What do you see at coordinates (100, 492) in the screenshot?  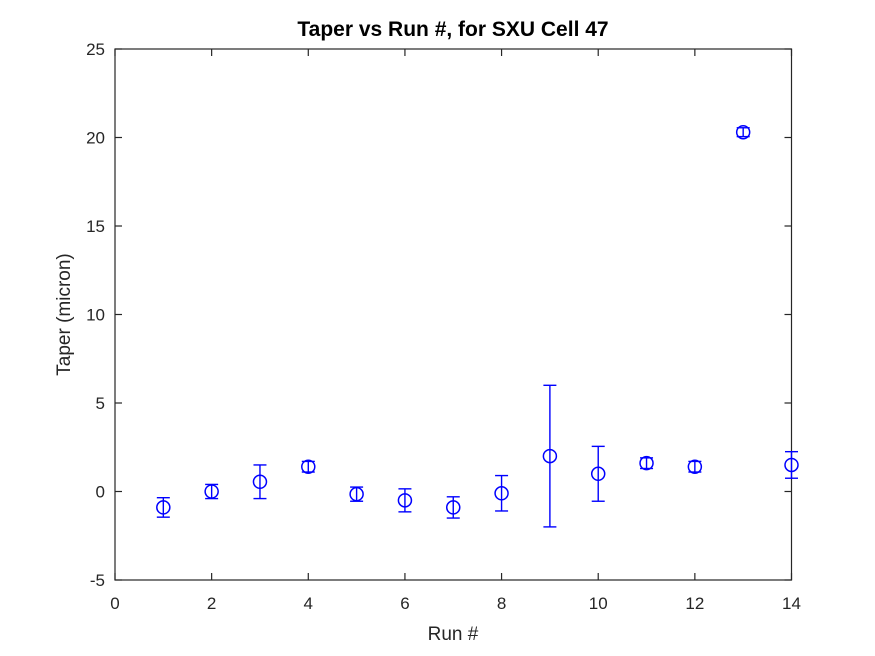 I see `y-tick-label: 0` at bounding box center [100, 492].